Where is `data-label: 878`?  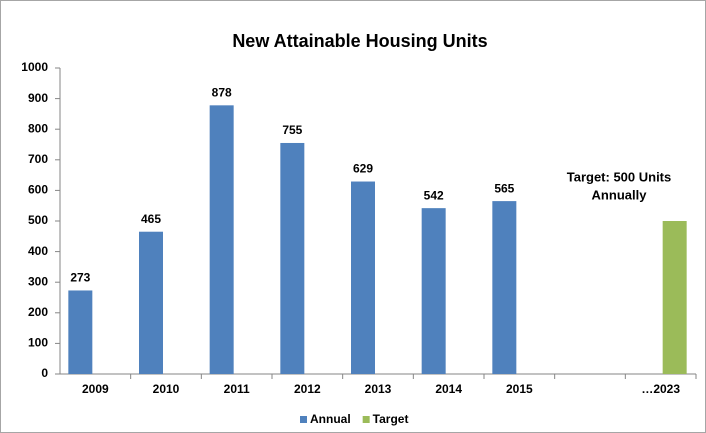 data-label: 878 is located at coordinates (222, 93).